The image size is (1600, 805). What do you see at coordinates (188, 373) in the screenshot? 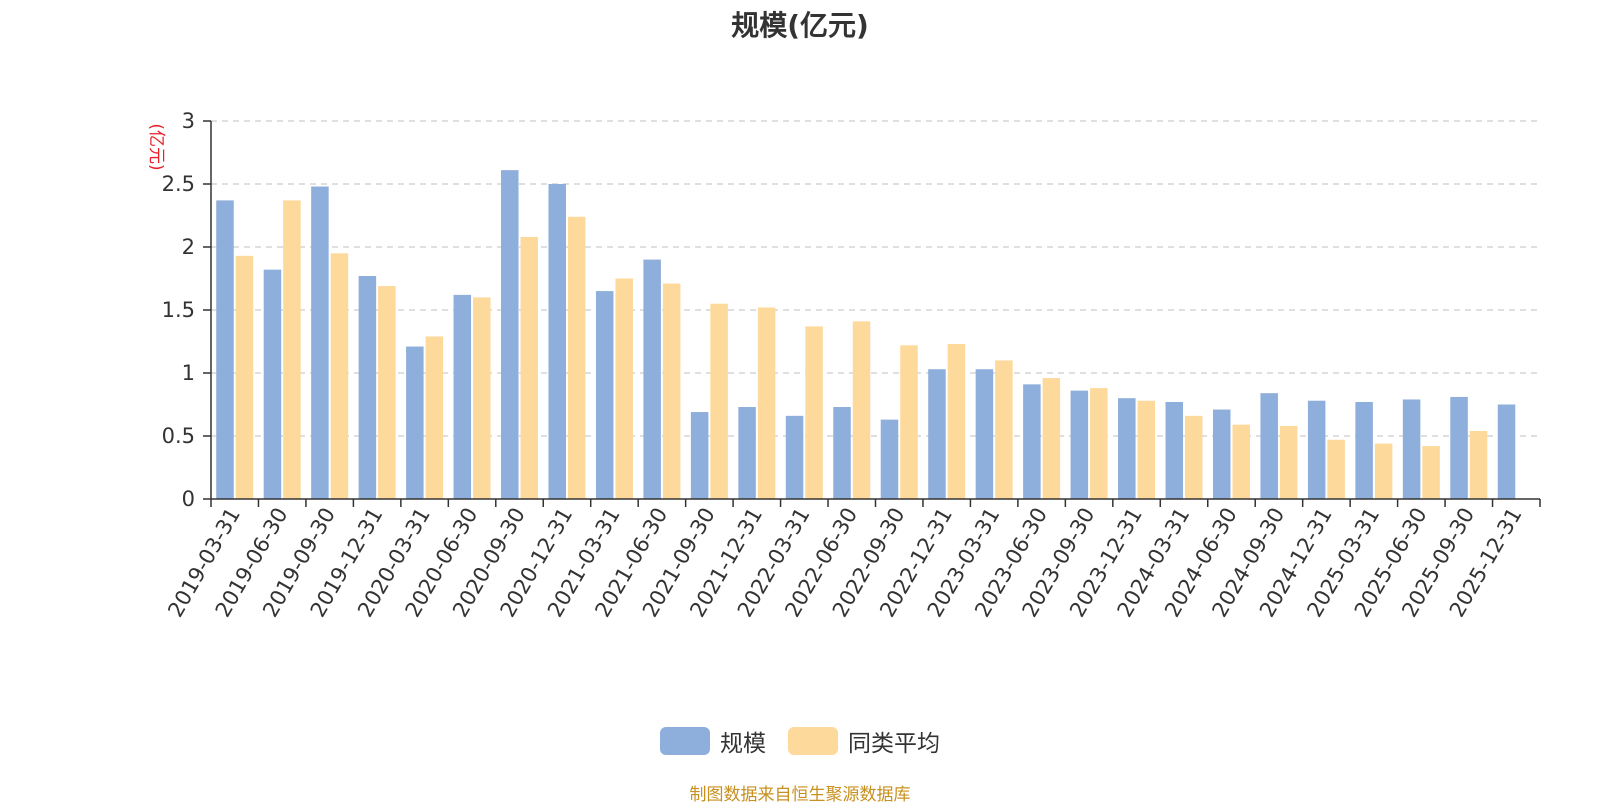
I see `y-tick-label: 1` at bounding box center [188, 373].